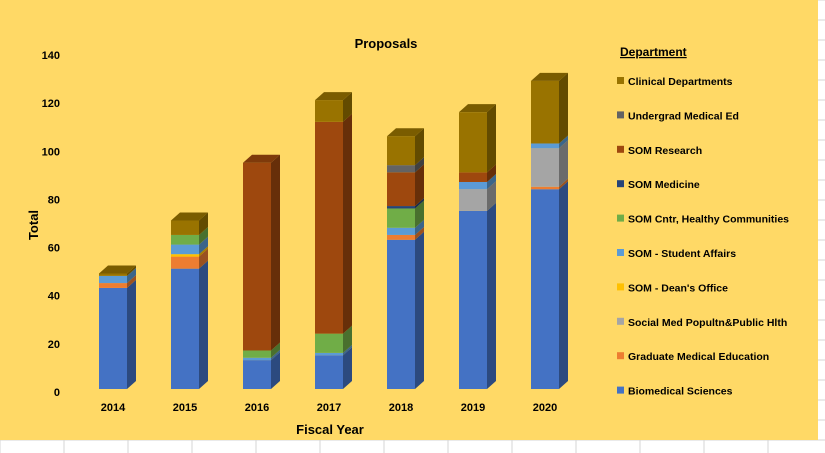 The width and height of the screenshot is (825, 453). Describe the element at coordinates (329, 408) in the screenshot. I see `x-tick-label: 2017` at that location.